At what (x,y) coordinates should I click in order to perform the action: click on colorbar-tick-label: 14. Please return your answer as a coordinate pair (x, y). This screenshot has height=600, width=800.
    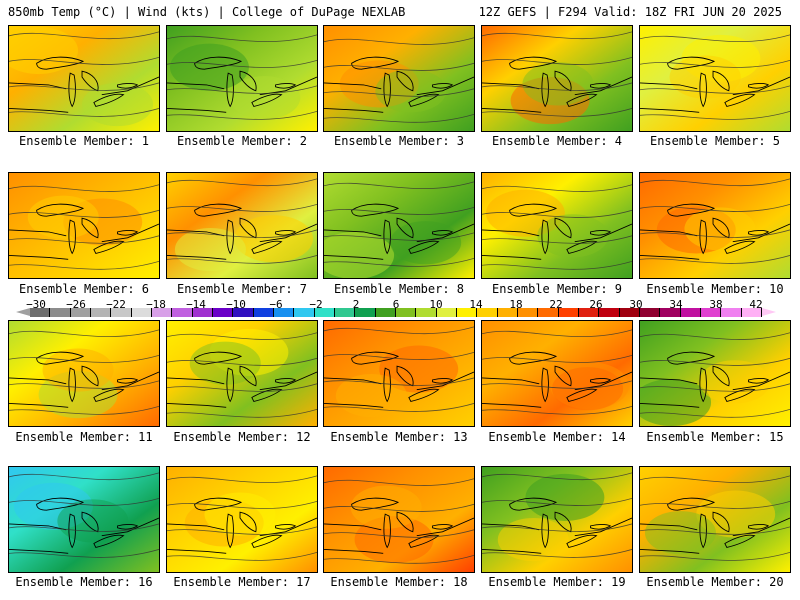
    Looking at the image, I should click on (476, 304).